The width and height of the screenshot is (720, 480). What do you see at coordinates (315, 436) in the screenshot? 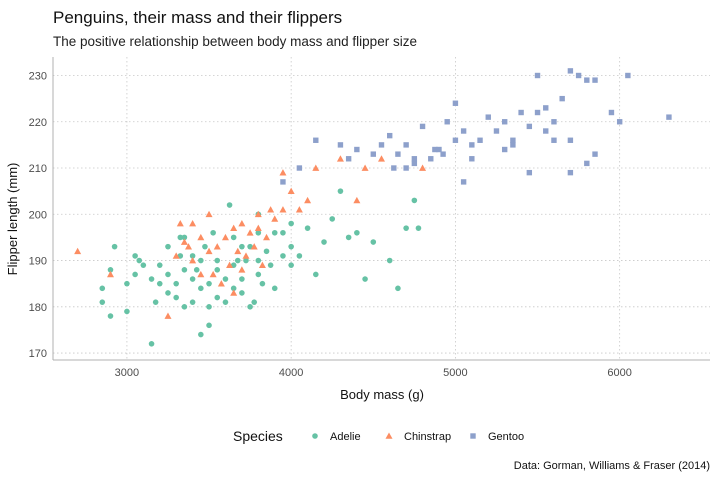
I see `legend-key-adelie` at bounding box center [315, 436].